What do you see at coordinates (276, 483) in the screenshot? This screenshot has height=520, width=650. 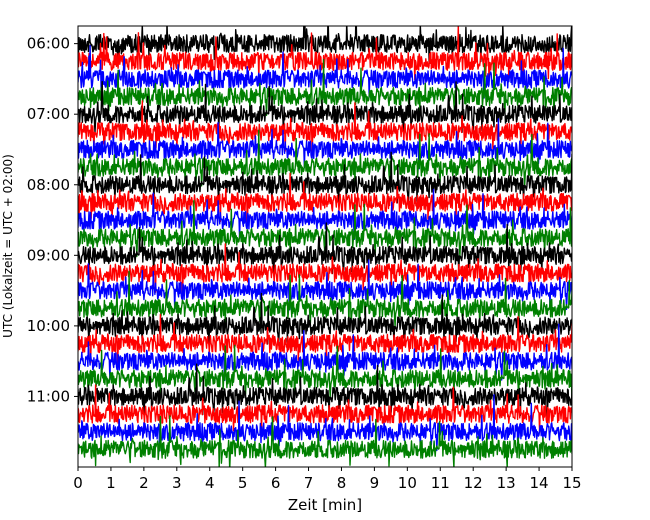 I see `x-tick-label: 6` at bounding box center [276, 483].